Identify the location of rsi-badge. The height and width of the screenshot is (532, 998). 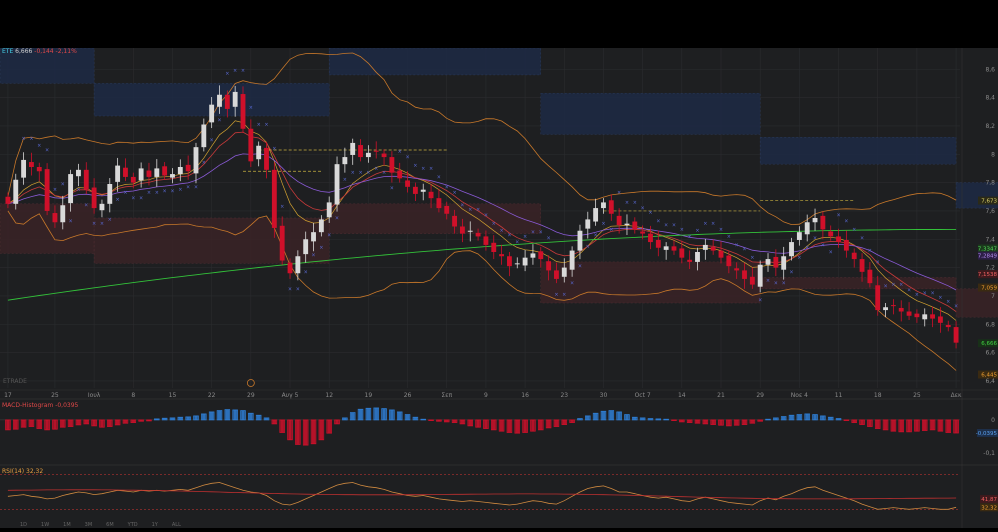
(989, 507).